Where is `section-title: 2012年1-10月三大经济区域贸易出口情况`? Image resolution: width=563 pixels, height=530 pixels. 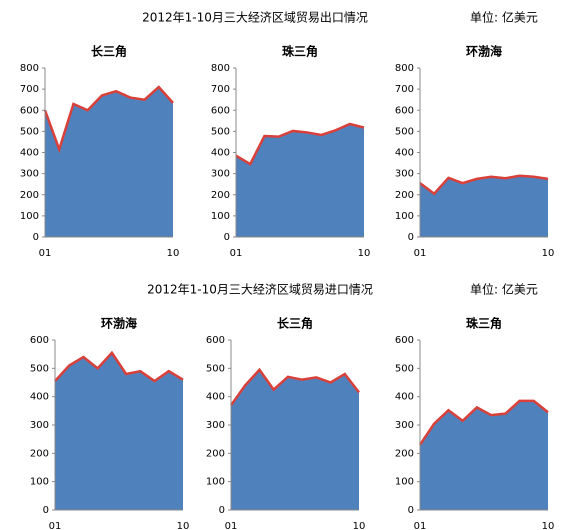 section-title: 2012年1-10月三大经济区域贸易出口情况 is located at coordinates (255, 17).